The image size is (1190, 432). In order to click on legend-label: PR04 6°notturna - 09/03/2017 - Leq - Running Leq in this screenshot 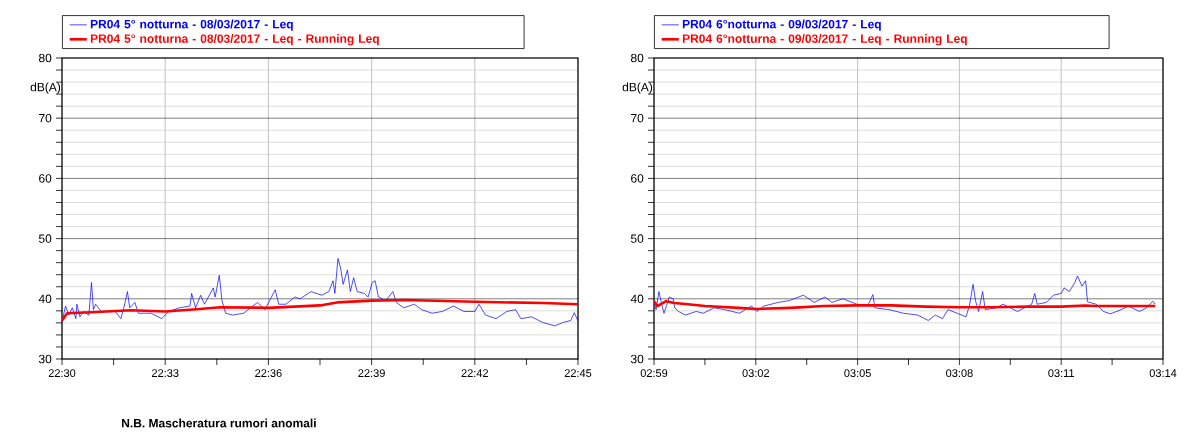, I will do `click(824, 40)`.